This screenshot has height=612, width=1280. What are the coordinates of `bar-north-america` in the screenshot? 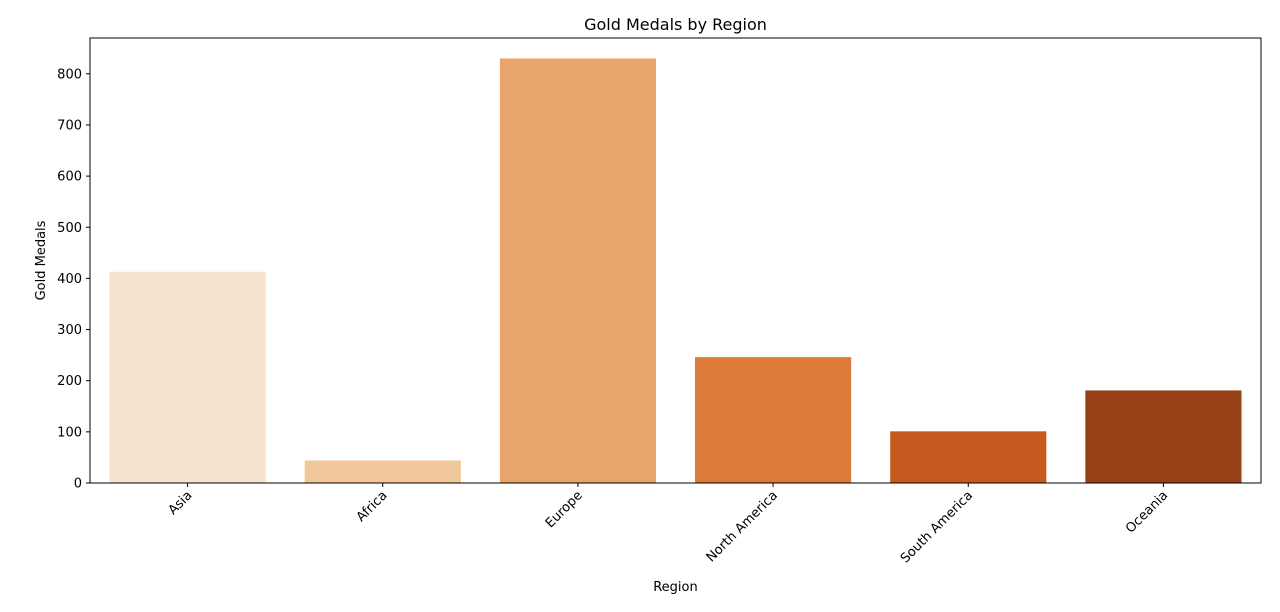 It's located at (773, 420).